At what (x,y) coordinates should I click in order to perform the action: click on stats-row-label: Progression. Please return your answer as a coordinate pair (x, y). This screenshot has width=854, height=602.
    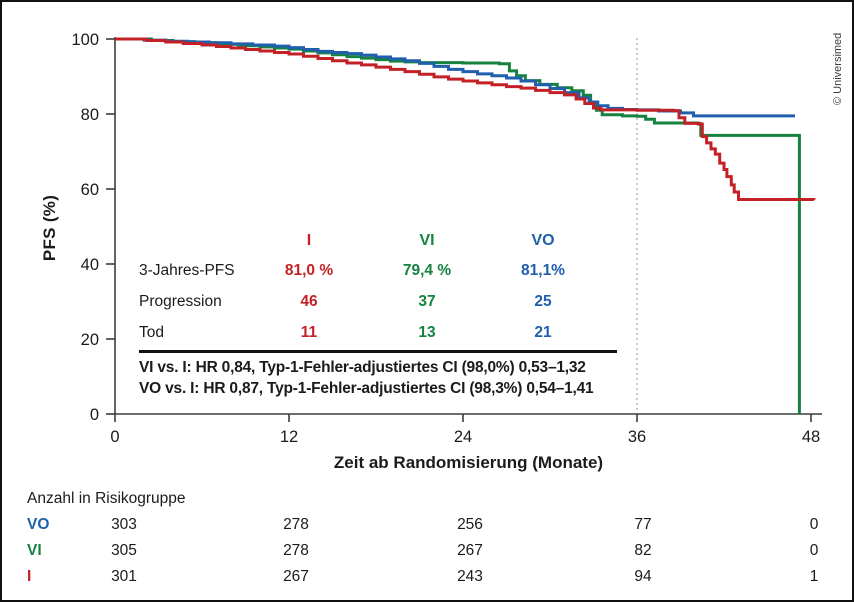
    Looking at the image, I should click on (180, 301).